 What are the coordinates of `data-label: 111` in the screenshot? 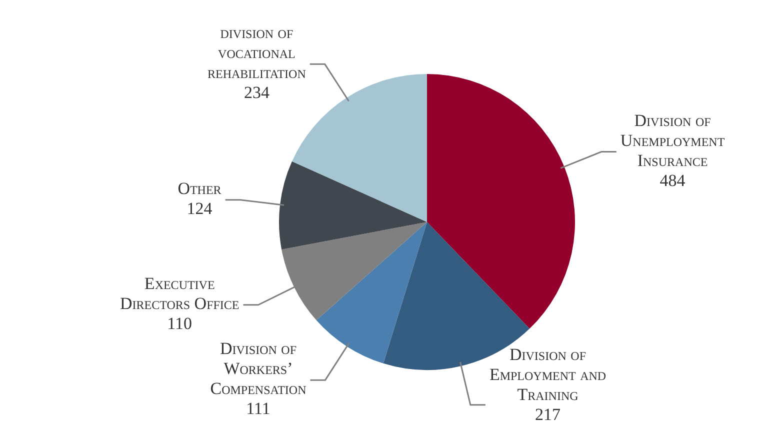 It's located at (258, 408).